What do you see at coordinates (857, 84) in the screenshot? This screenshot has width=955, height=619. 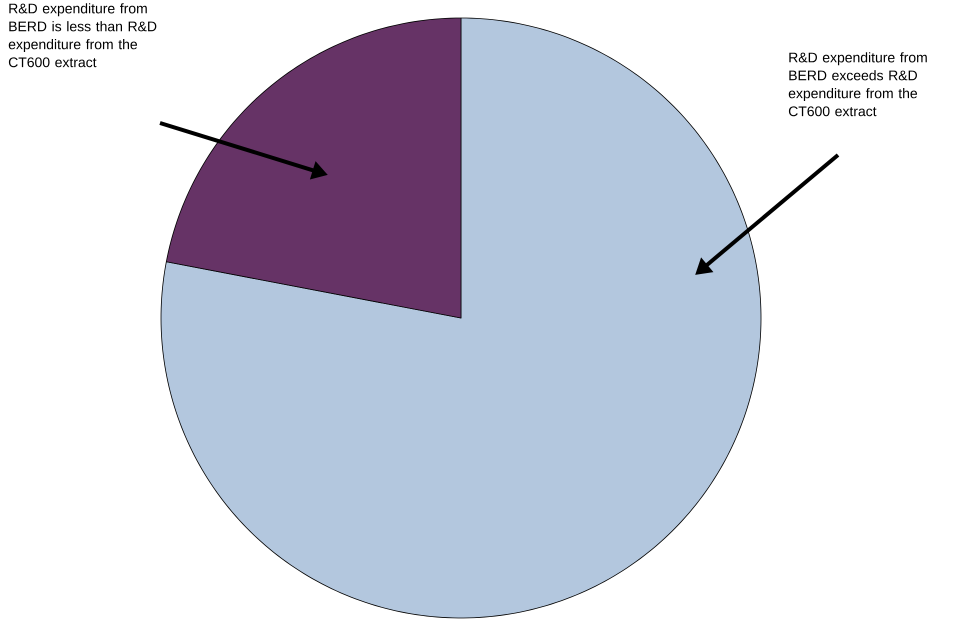 I see `slice-label: R&D expenditure from BERD exceeds R&D expenditure from the CT600 extract` at bounding box center [857, 84].